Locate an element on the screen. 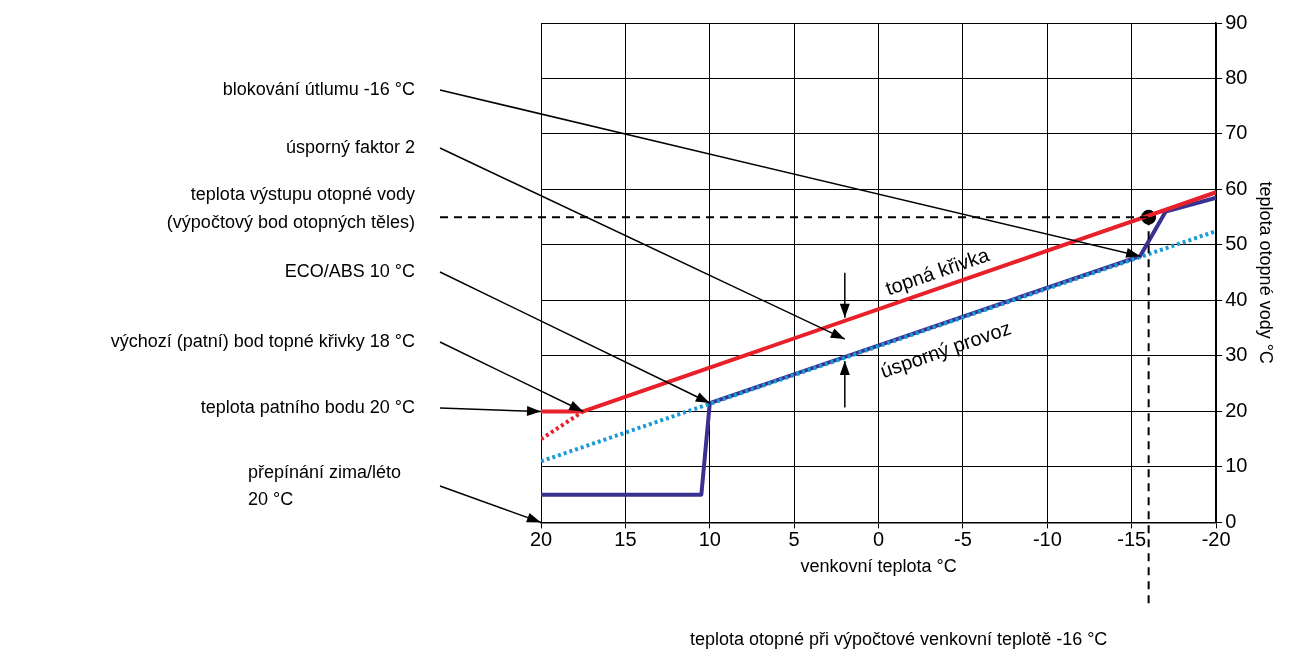 Image resolution: width=1307 pixels, height=666 pixels. ref-line-label: teplota otopné při výpočtové venkovní teplotě -16 °C is located at coordinates (898, 638).